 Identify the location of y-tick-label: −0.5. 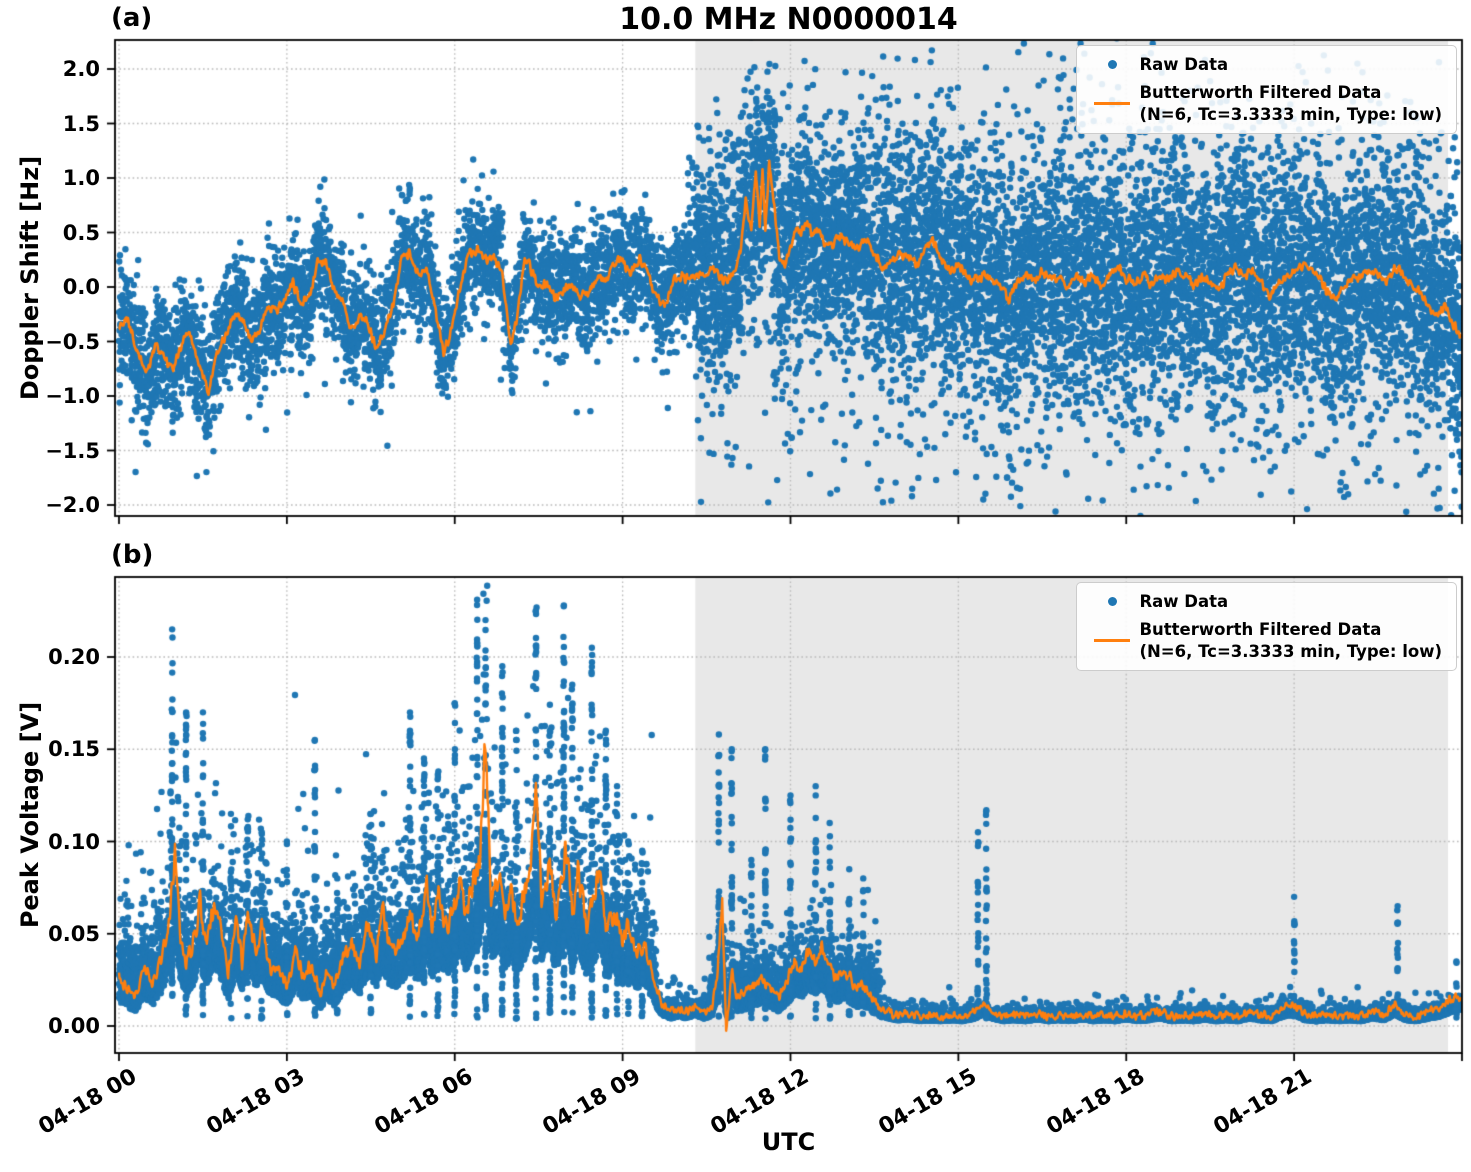
(72, 341).